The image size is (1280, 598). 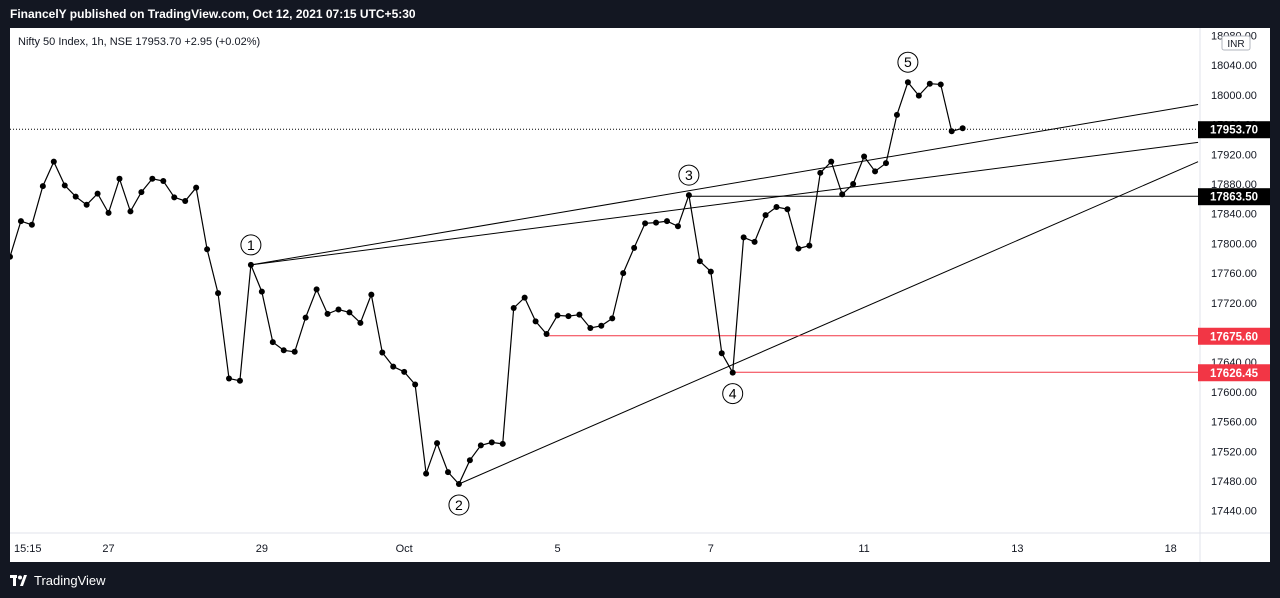 I want to click on y-tick-label: 18040.00, so click(x=1234, y=66).